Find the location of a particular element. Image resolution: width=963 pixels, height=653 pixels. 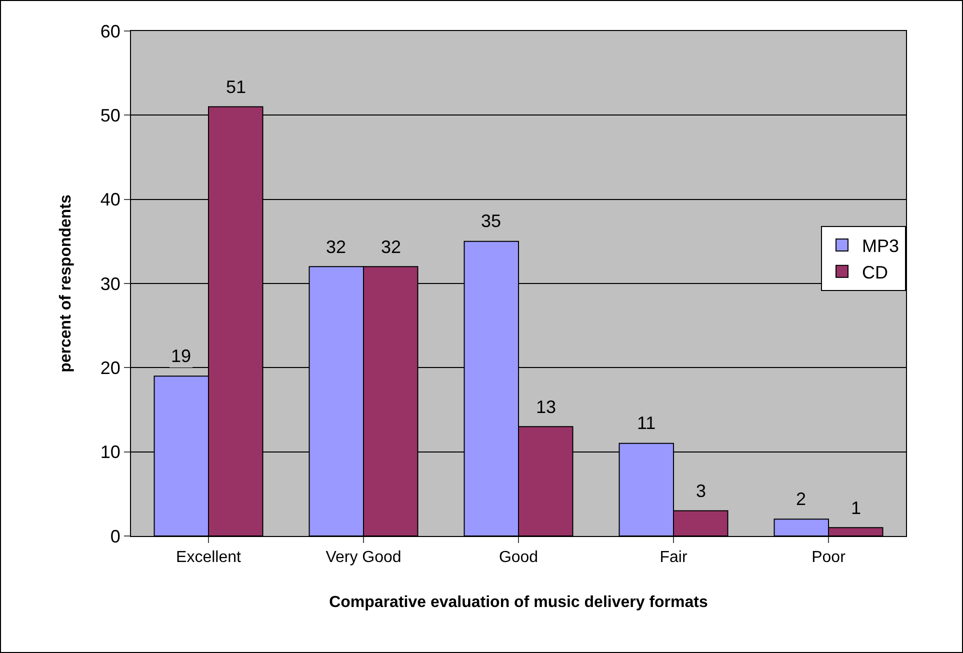

data-label: 2 is located at coordinates (801, 499).